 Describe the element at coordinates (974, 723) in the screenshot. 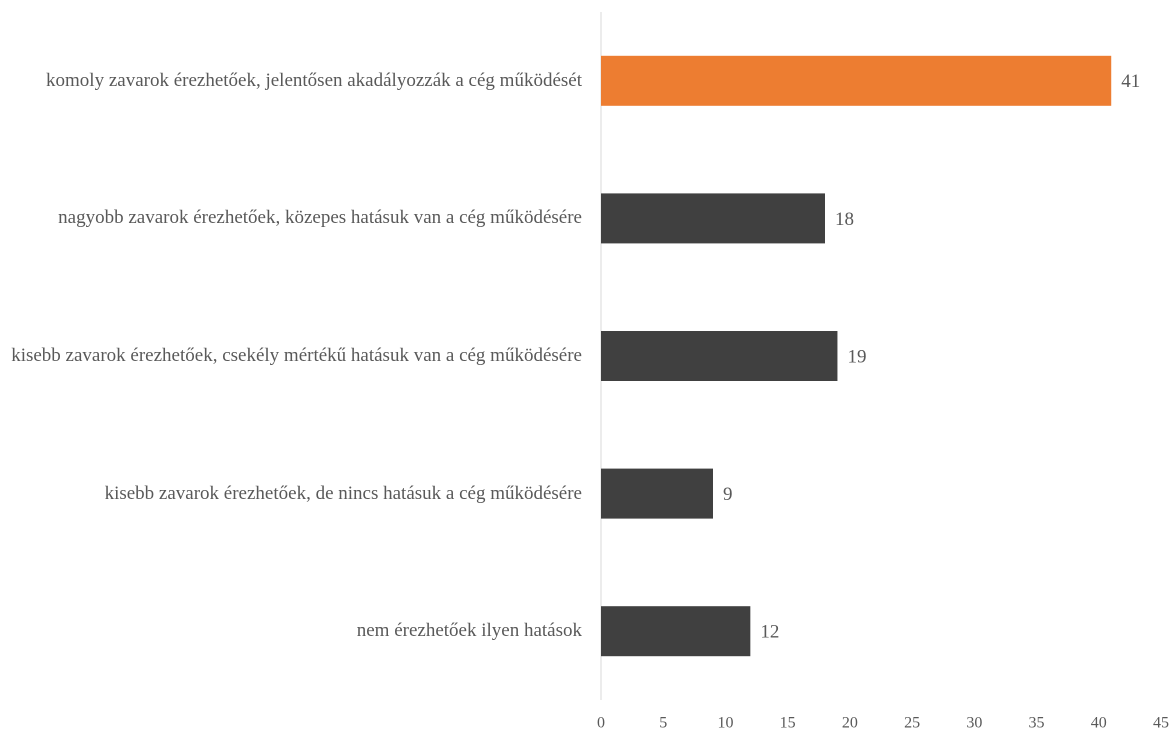

I see `x-tick-label: 30` at that location.